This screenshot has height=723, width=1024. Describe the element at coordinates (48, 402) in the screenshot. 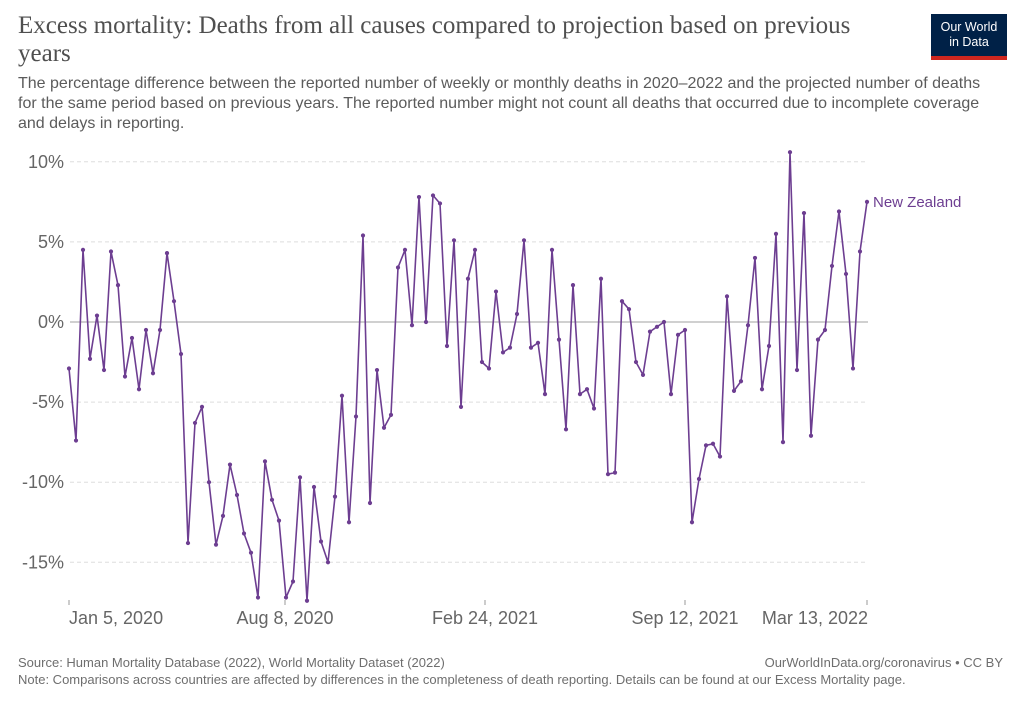

I see `y-tick-label: -5%` at that location.